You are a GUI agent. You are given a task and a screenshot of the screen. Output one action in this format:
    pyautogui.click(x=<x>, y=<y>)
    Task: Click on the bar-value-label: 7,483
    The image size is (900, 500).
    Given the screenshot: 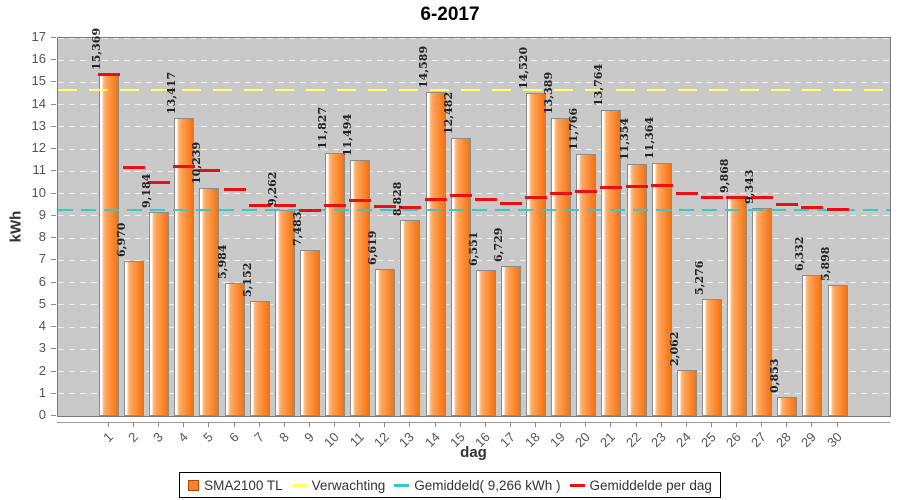 What is the action you would take?
    pyautogui.click(x=297, y=228)
    